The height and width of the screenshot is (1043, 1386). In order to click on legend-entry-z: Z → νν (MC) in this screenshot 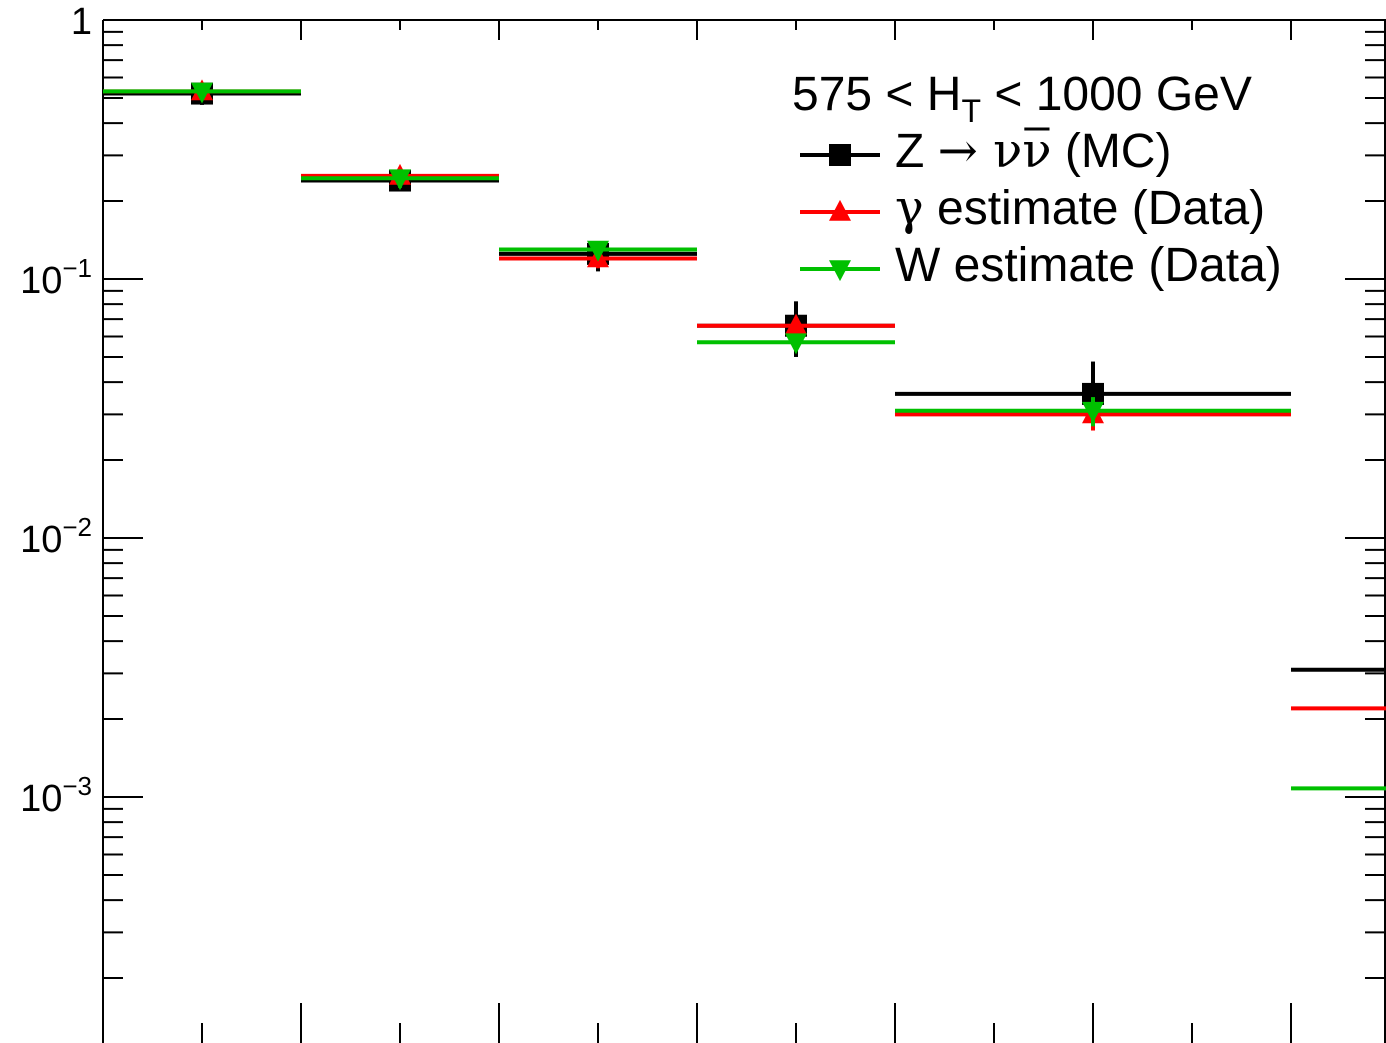, I will do `click(985, 151)`.